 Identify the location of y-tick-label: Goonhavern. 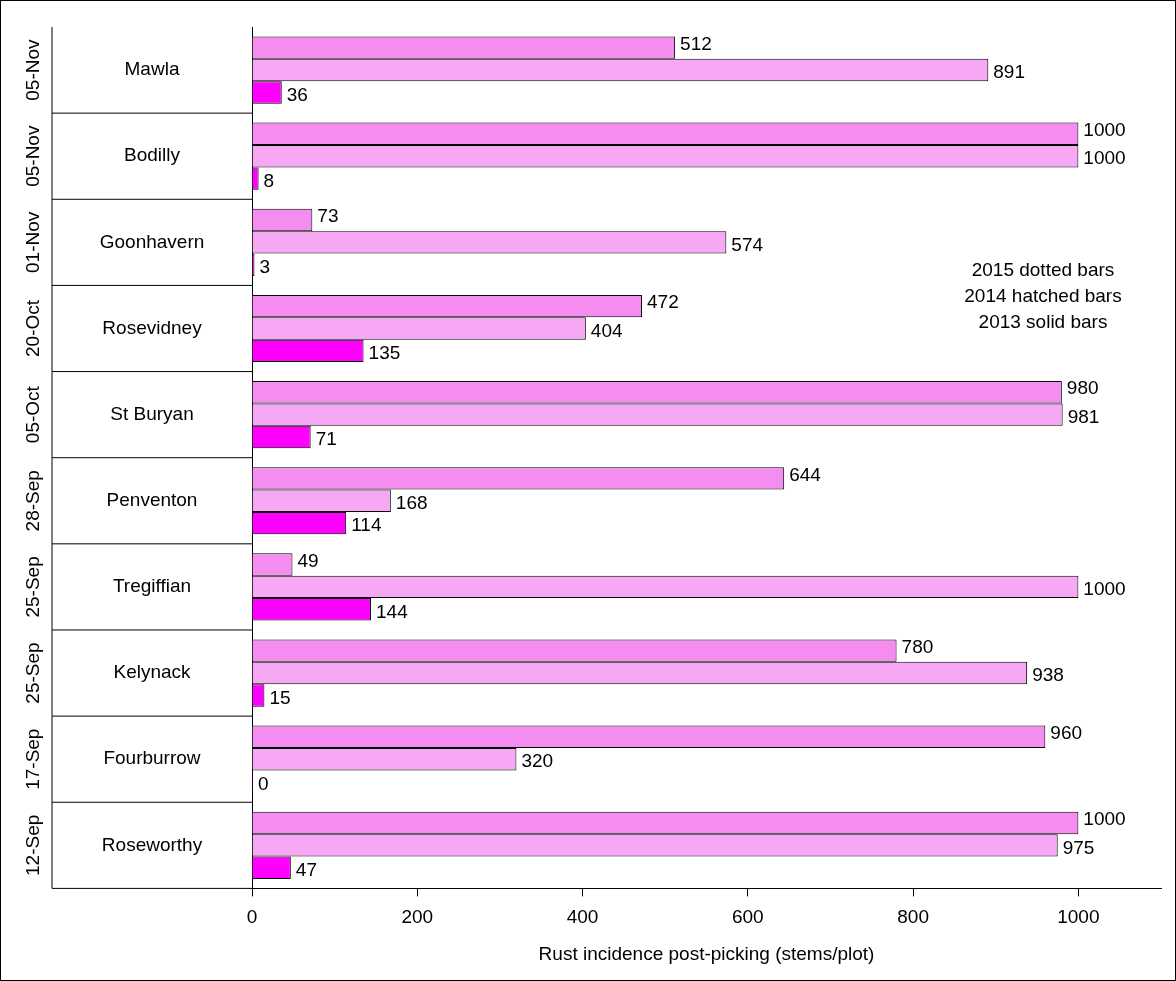
(152, 241).